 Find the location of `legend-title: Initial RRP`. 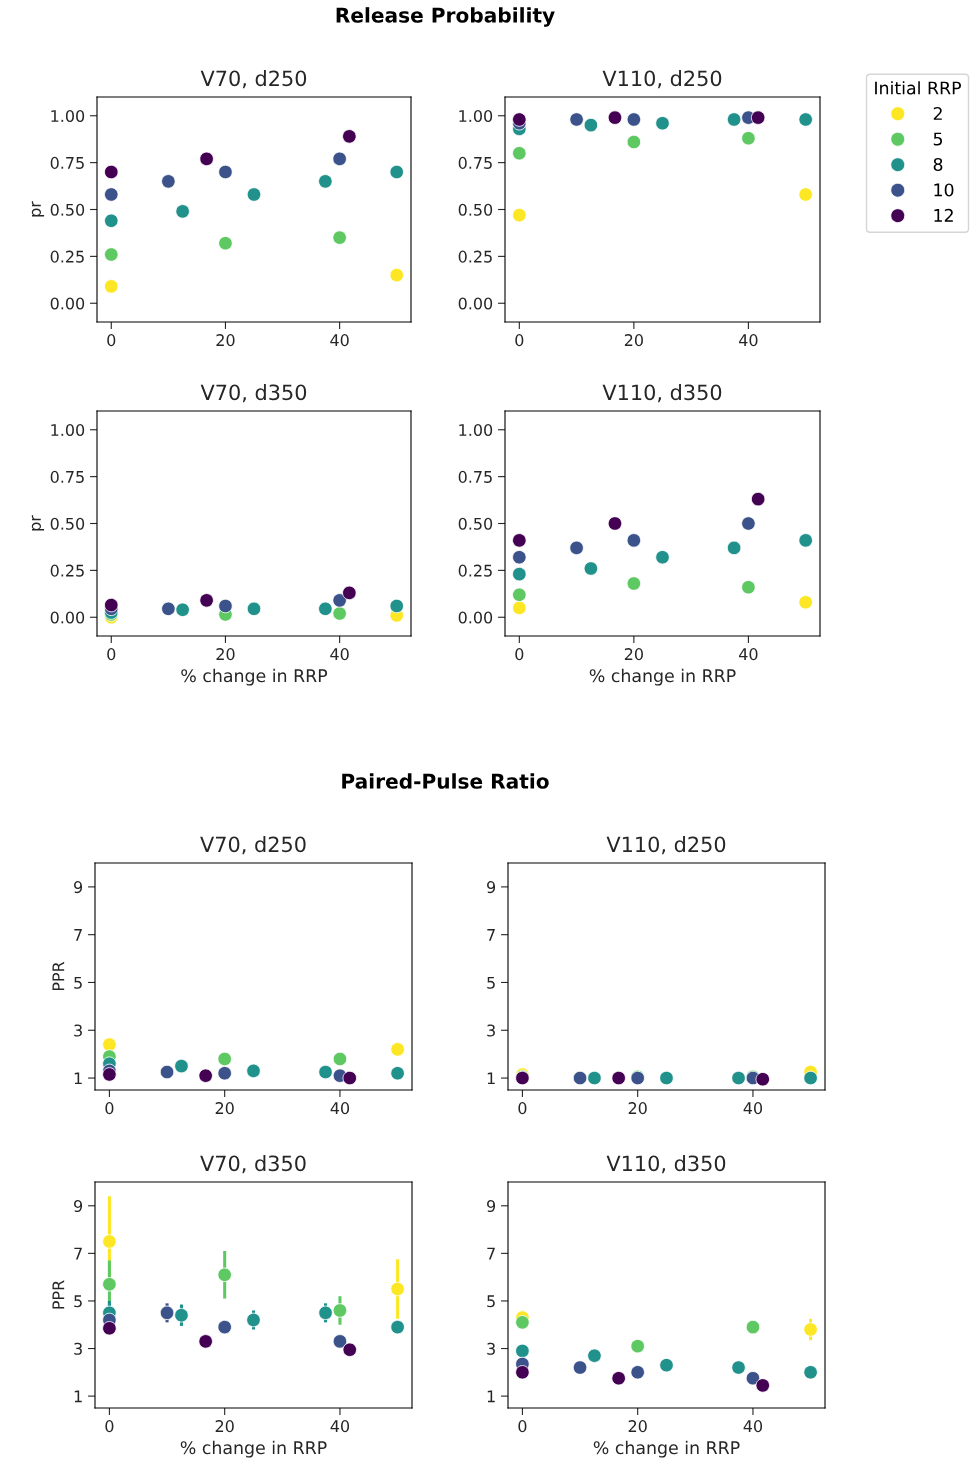

legend-title: Initial RRP is located at coordinates (918, 88).